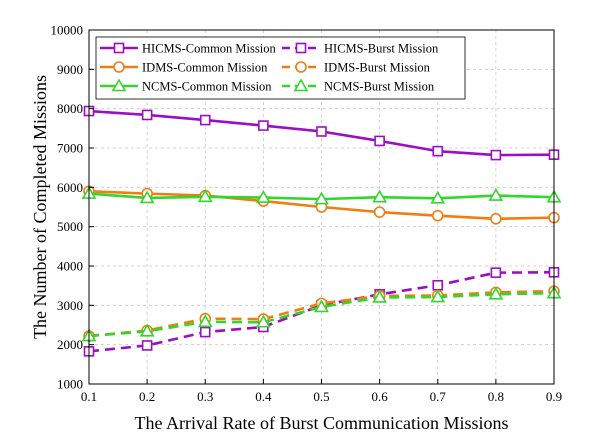 Image resolution: width=592 pixels, height=441 pixels. I want to click on series-line, so click(321, 314).